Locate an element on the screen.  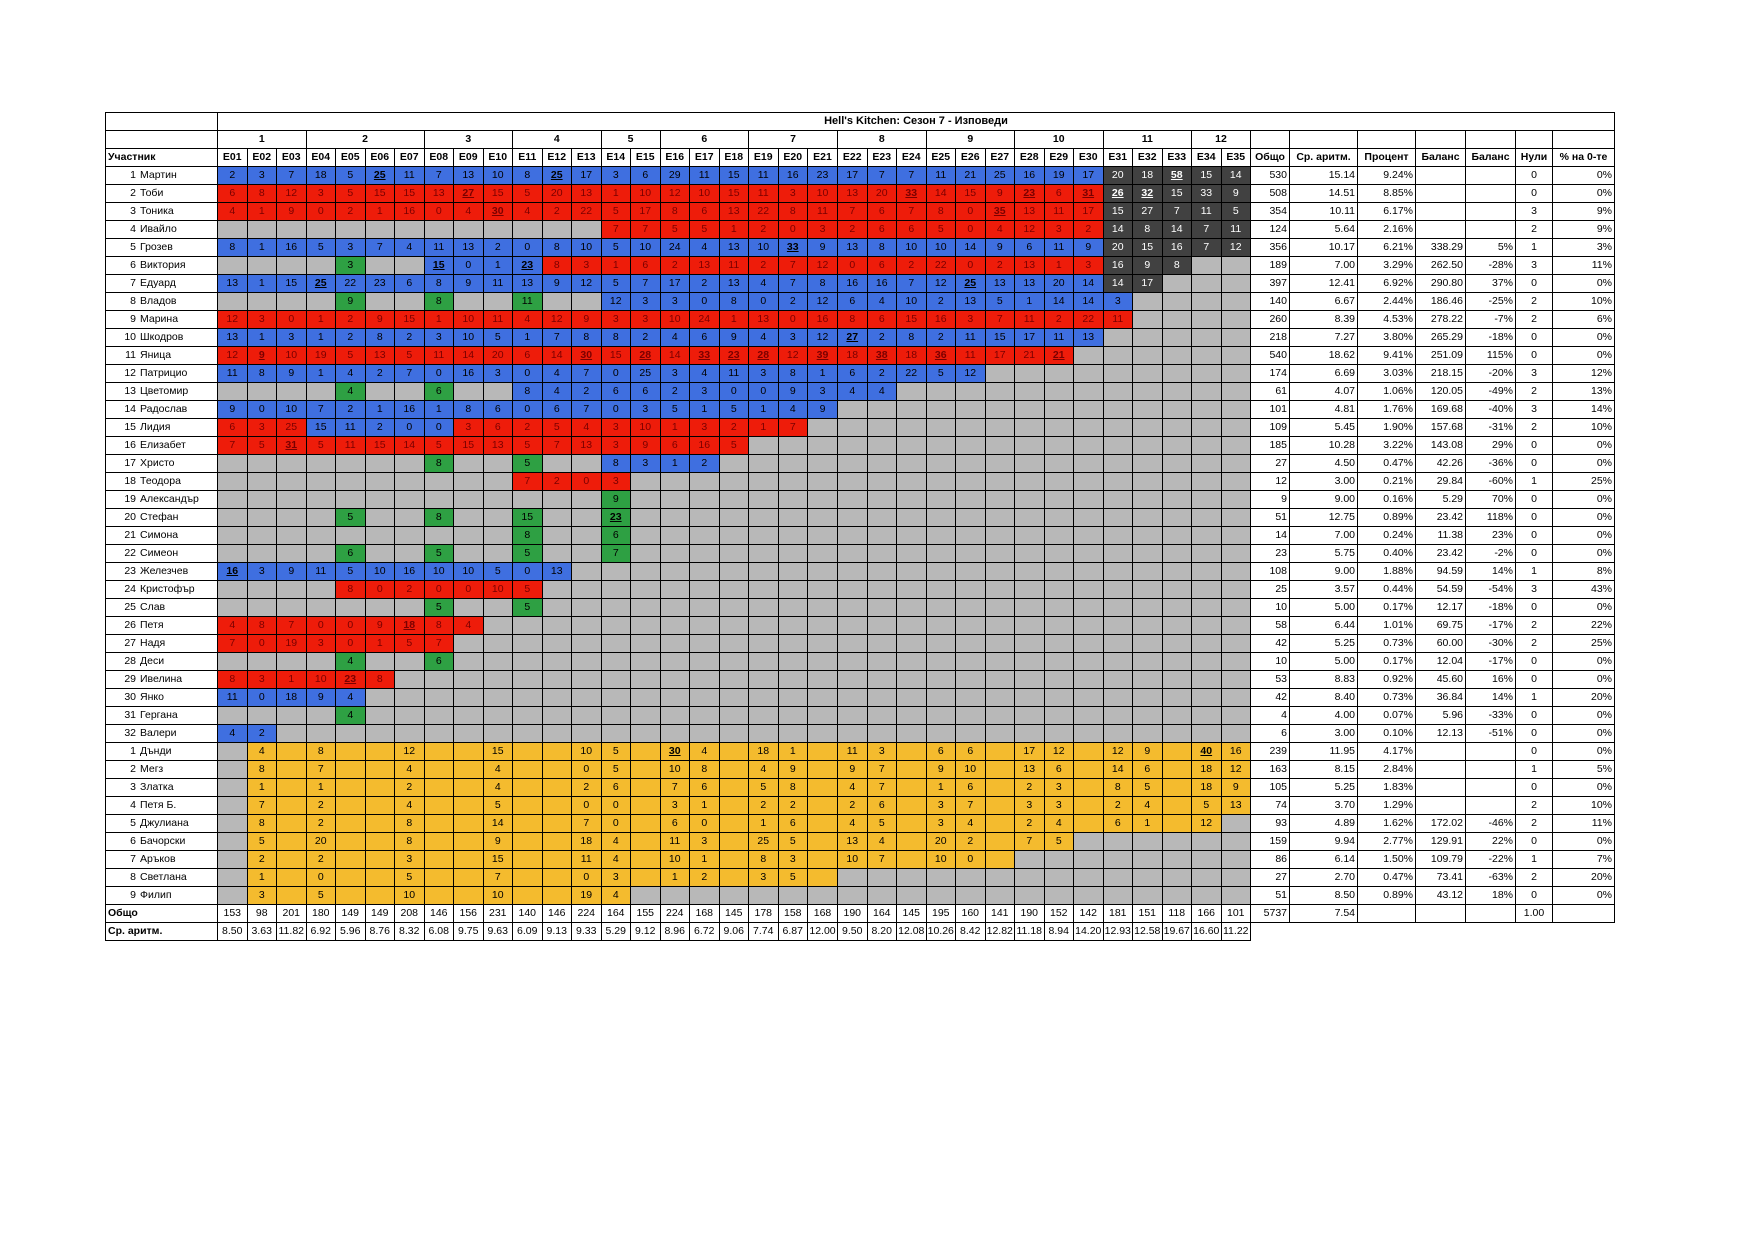
stat-cell: 45.60 is located at coordinates (1440, 679).